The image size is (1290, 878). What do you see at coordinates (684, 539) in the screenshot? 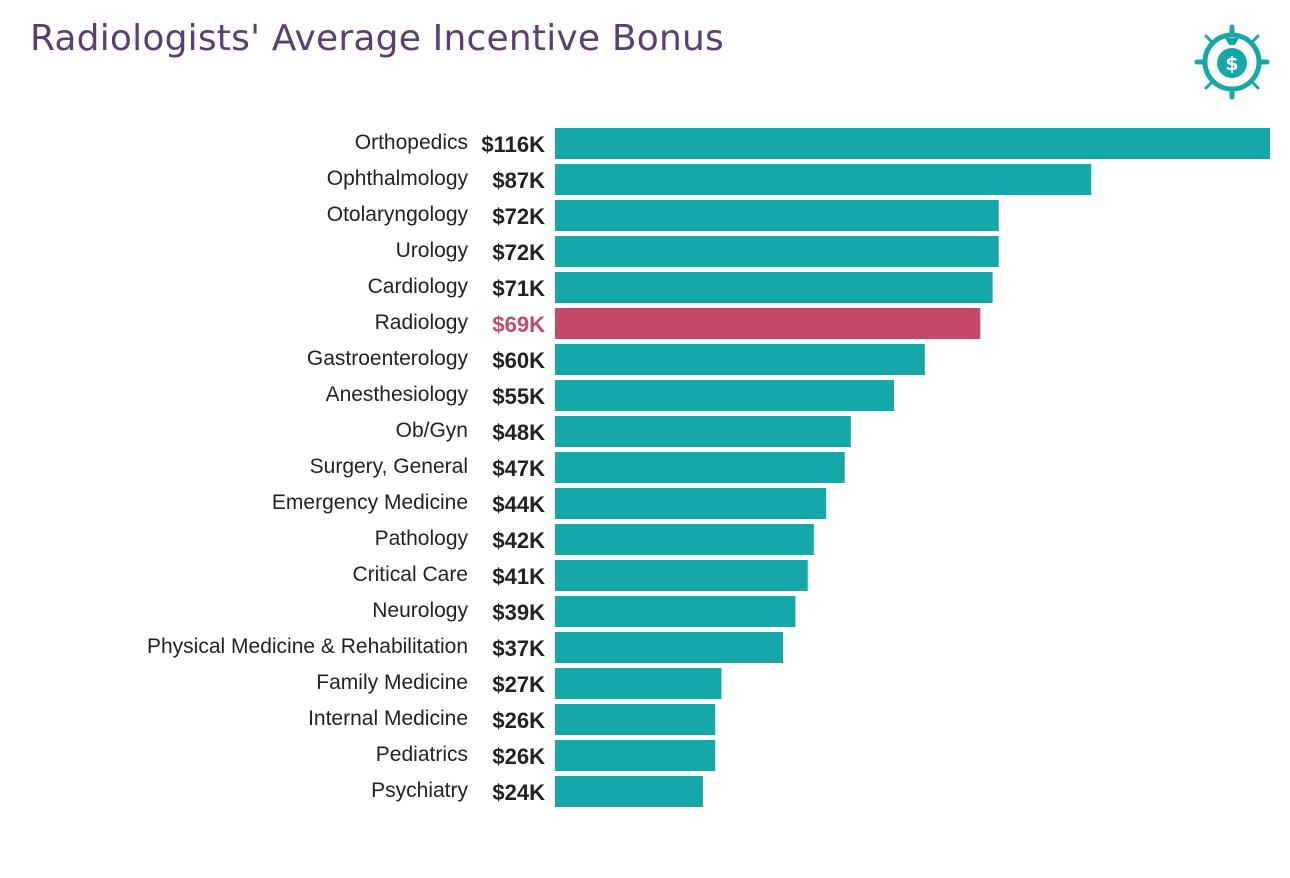
I see `bar-pathology` at bounding box center [684, 539].